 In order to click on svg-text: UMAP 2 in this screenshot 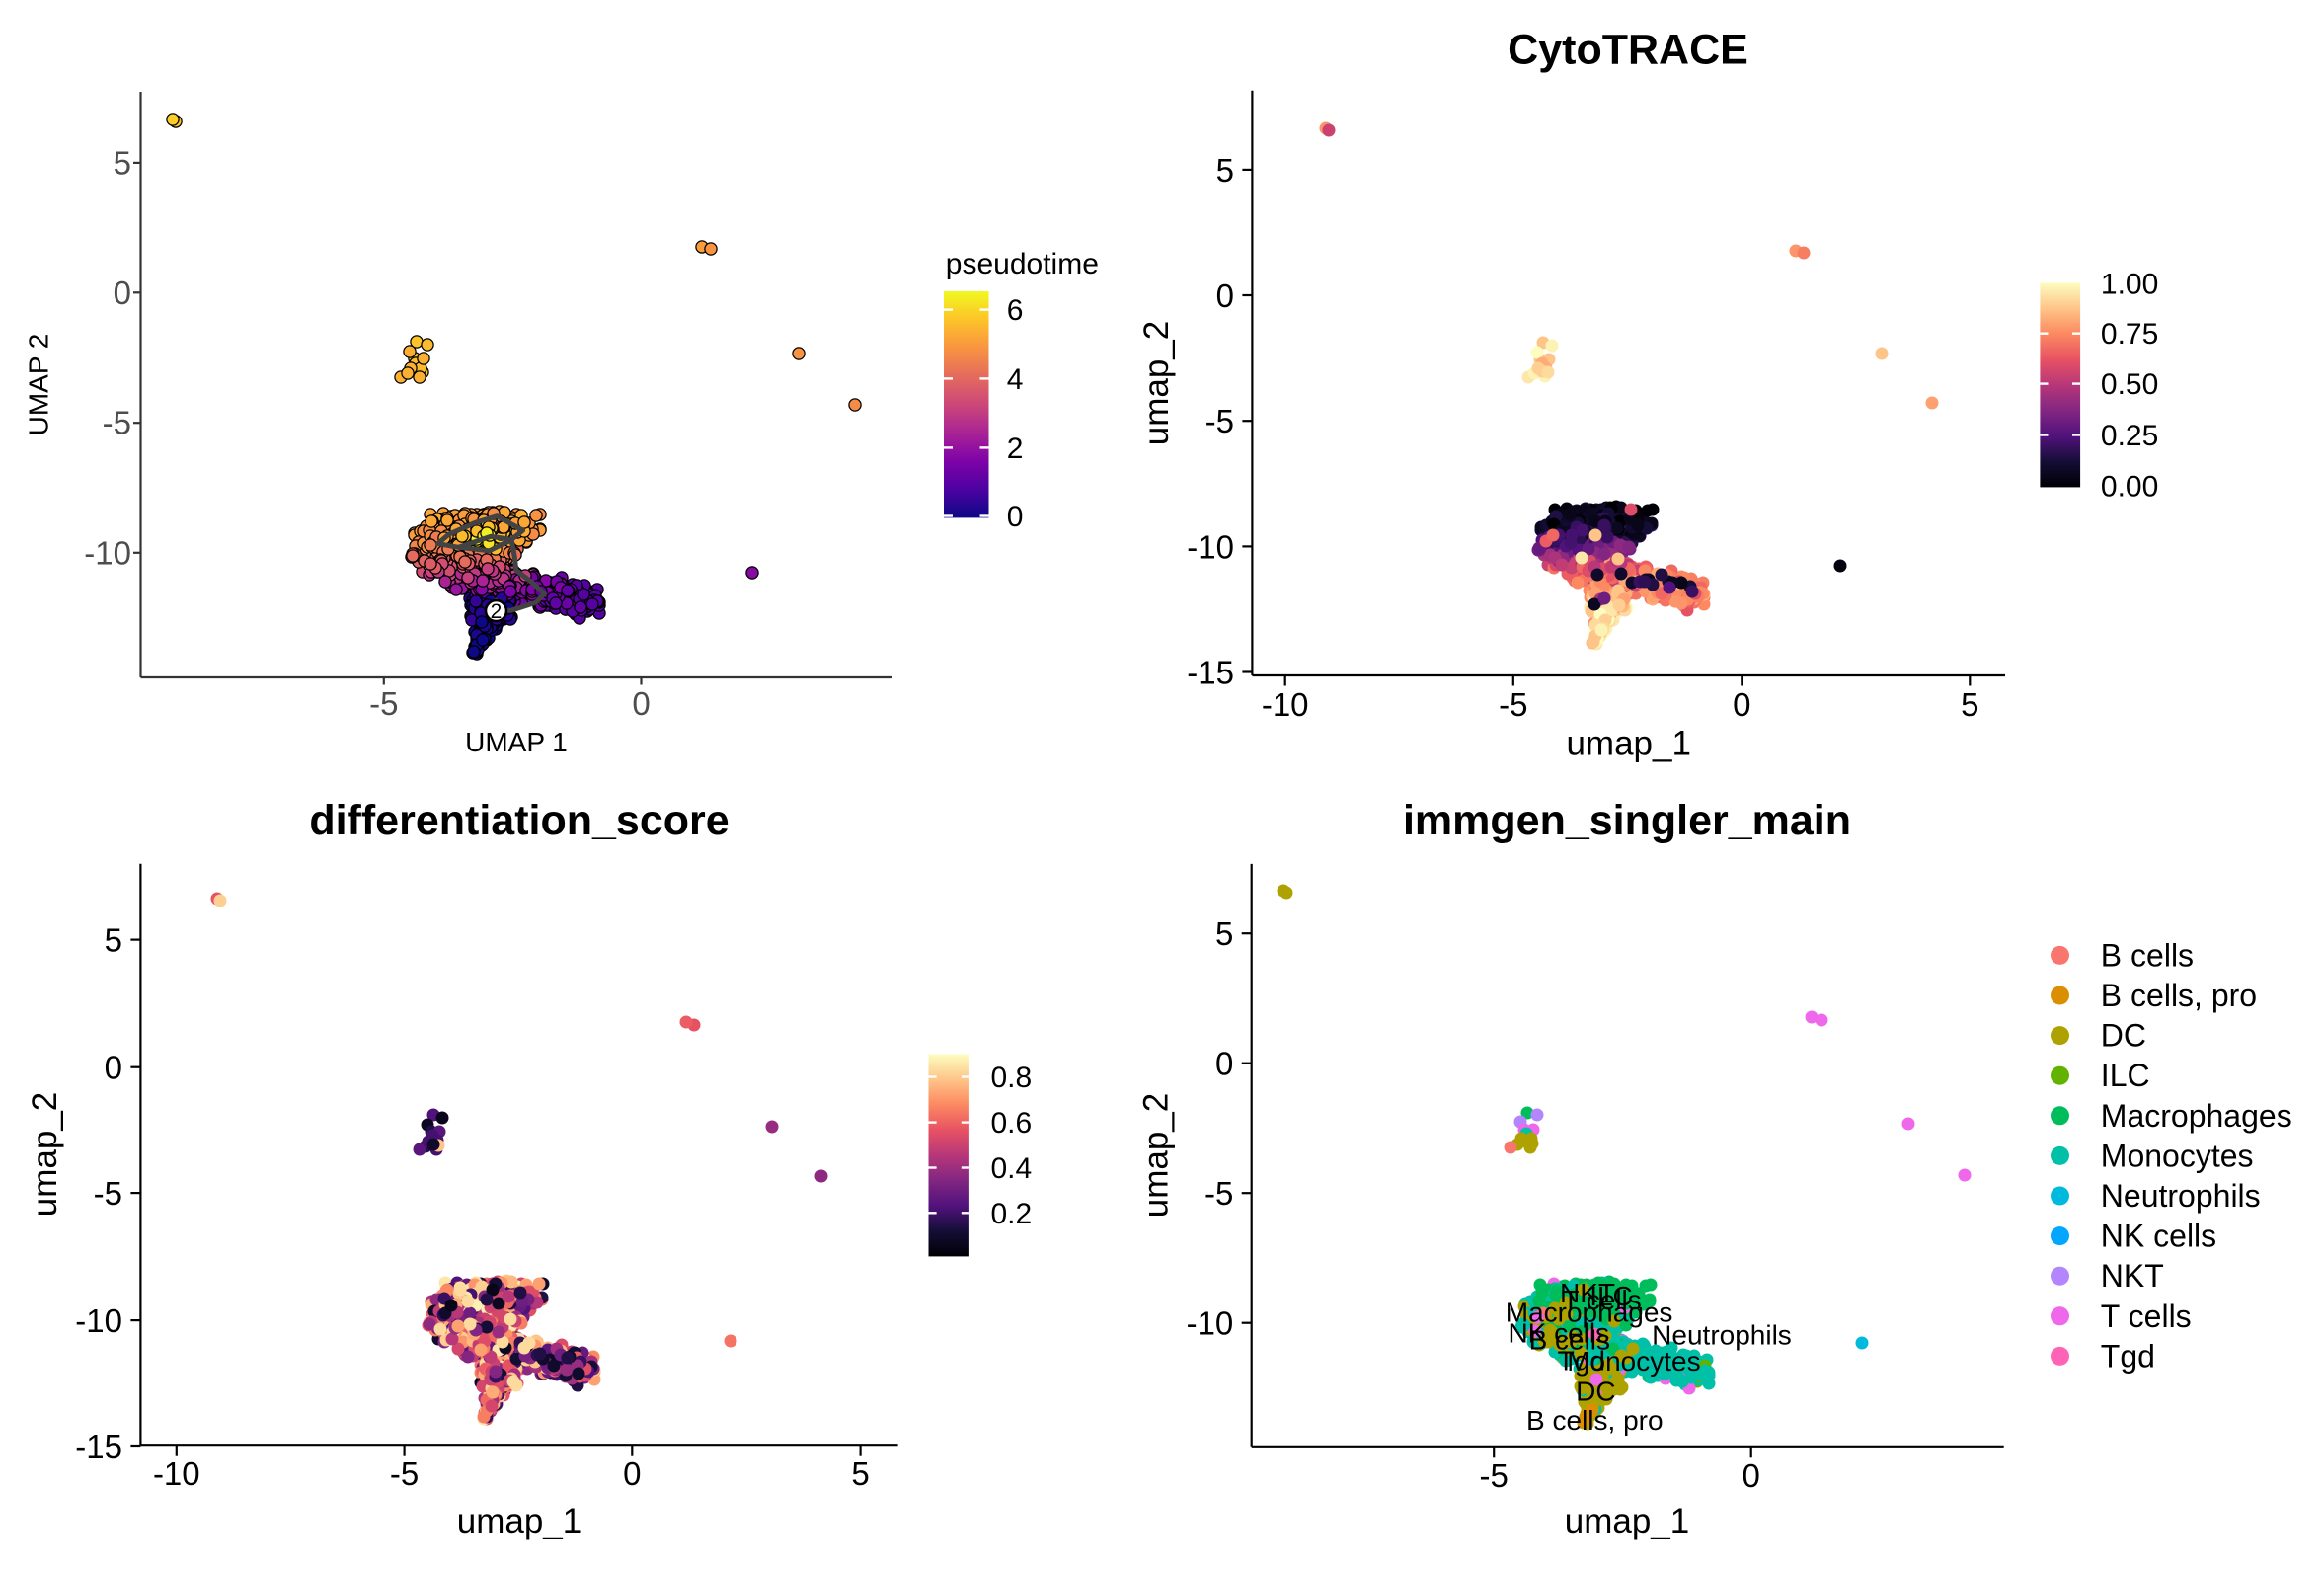, I will do `click(39, 385)`.